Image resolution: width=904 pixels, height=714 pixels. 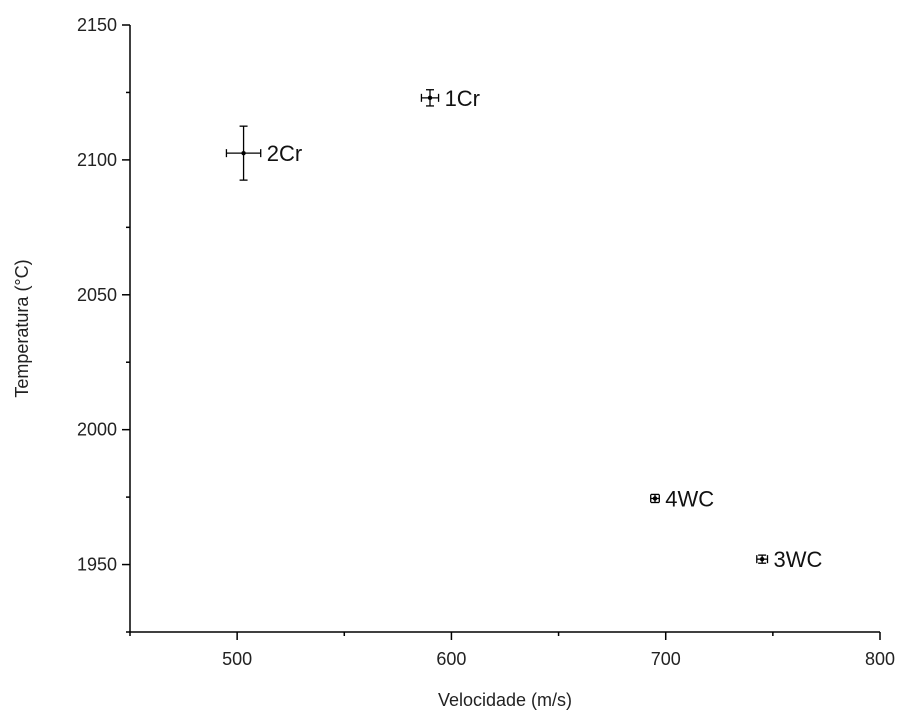 What do you see at coordinates (284, 153) in the screenshot?
I see `point-label: 2Cr` at bounding box center [284, 153].